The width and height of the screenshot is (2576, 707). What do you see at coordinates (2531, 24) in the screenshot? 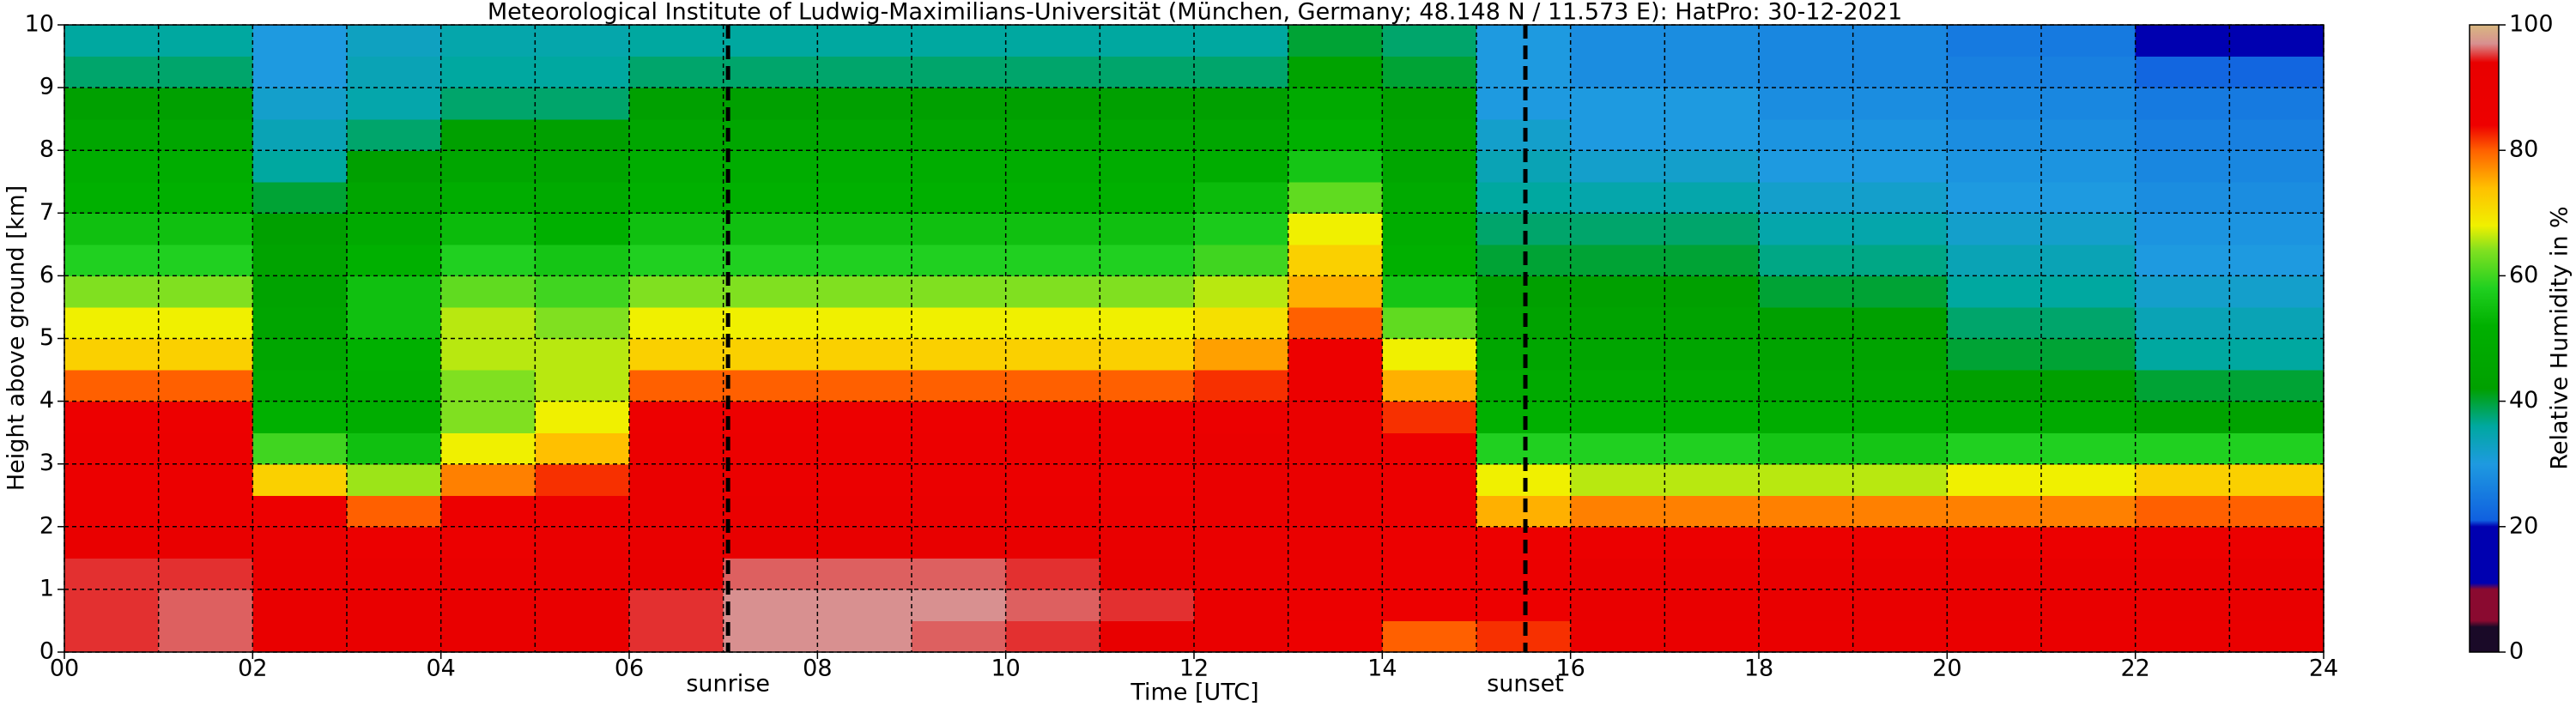
I see `colorbar-tick-label: 100` at bounding box center [2531, 24].